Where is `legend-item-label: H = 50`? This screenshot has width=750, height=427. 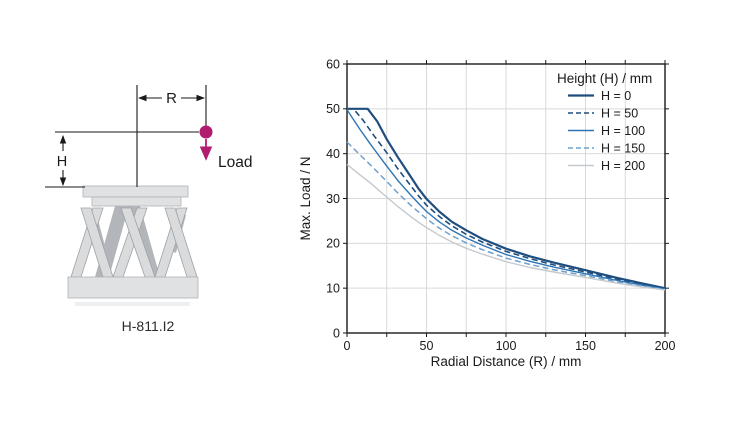 legend-item-label: H = 50 is located at coordinates (619, 114).